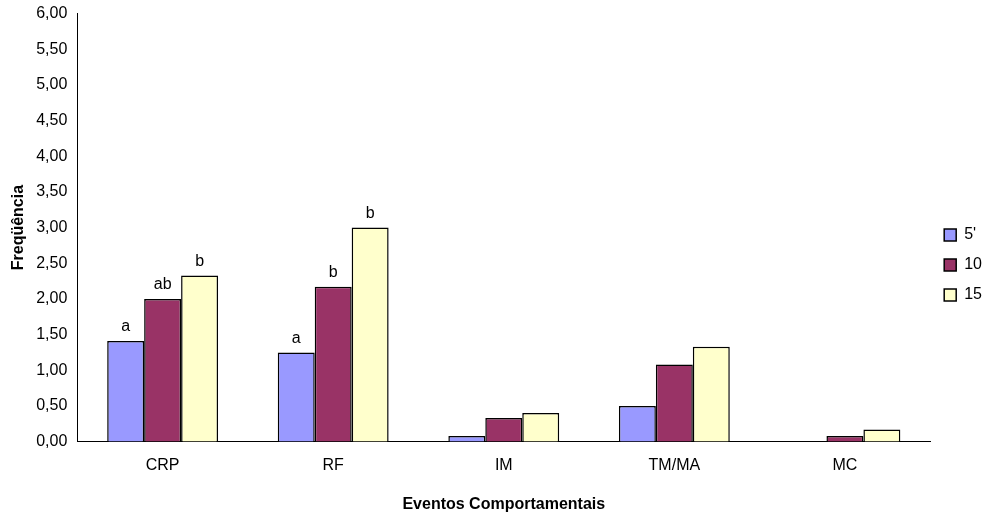 The height and width of the screenshot is (523, 1002). I want to click on x-tick-label: TM/MA, so click(674, 464).